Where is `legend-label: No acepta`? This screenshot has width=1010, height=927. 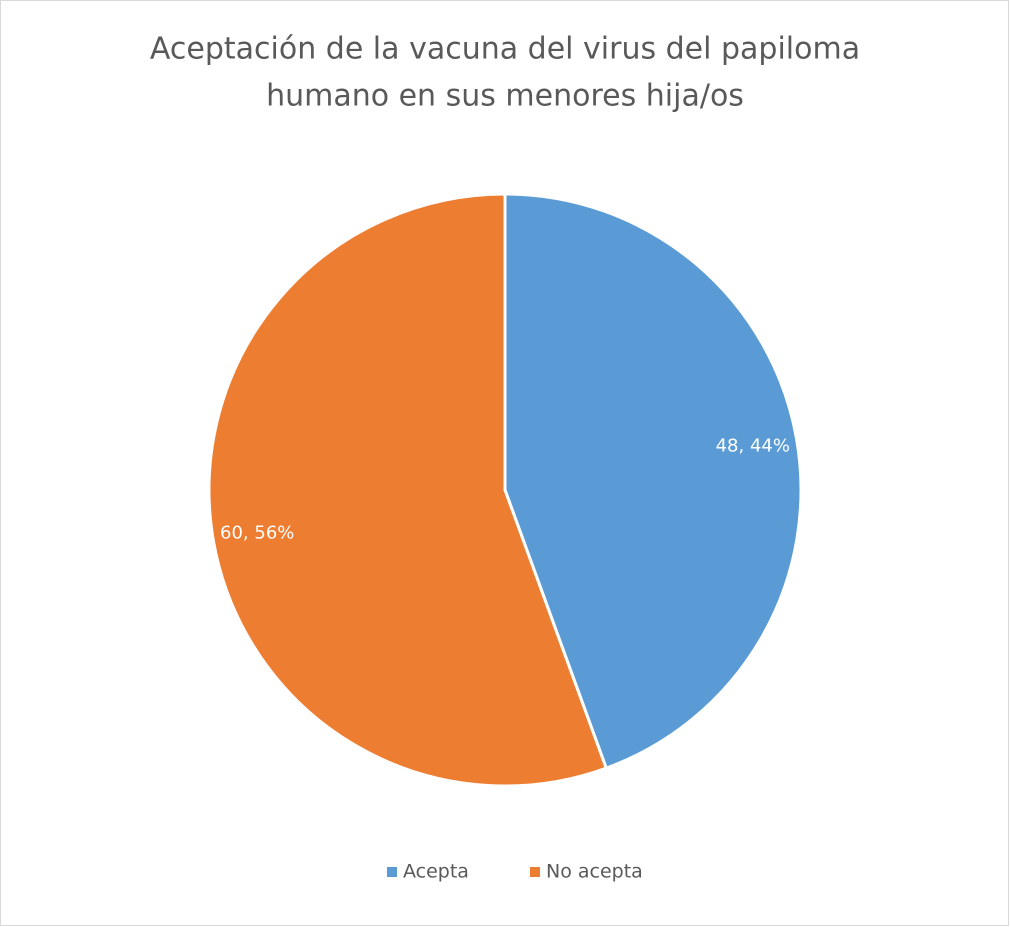
legend-label: No acepta is located at coordinates (594, 872).